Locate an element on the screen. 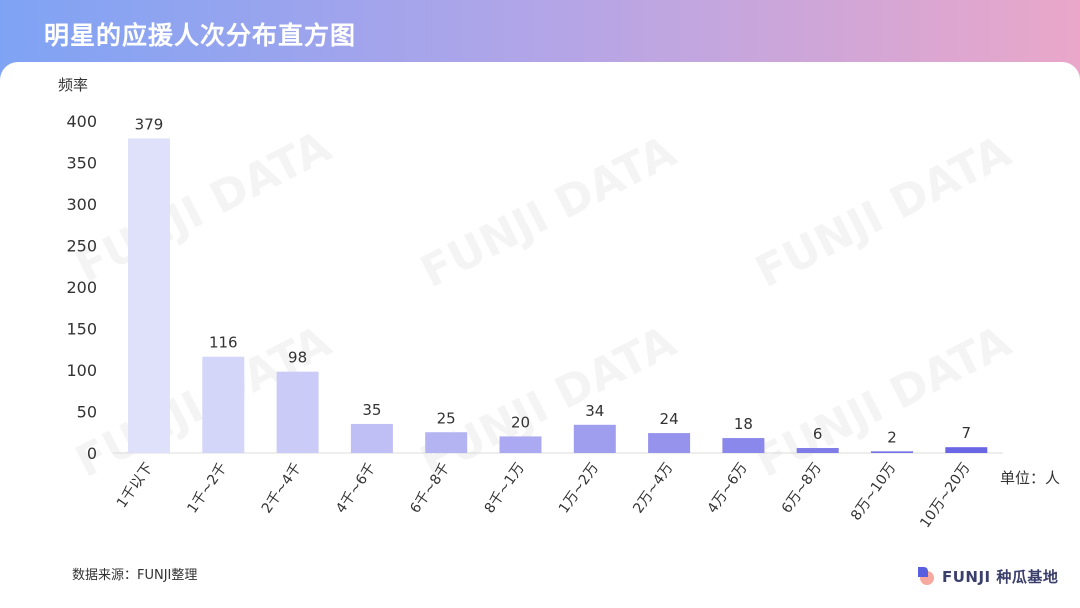 Image resolution: width=1080 pixels, height=608 pixels. x-tick-label: 1万~2万 is located at coordinates (579, 488).